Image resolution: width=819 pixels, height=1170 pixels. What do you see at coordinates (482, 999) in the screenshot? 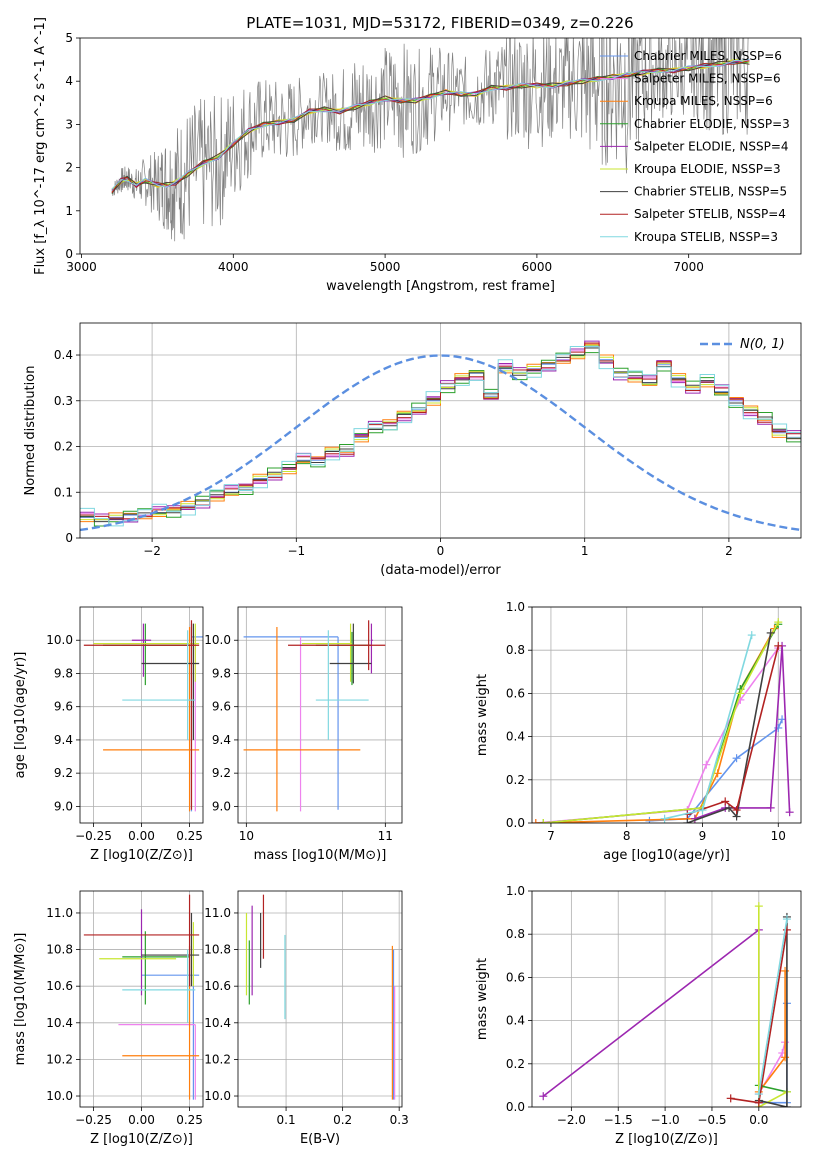
I see `mass-weight-vs-z-y-label: mass weight` at bounding box center [482, 999].